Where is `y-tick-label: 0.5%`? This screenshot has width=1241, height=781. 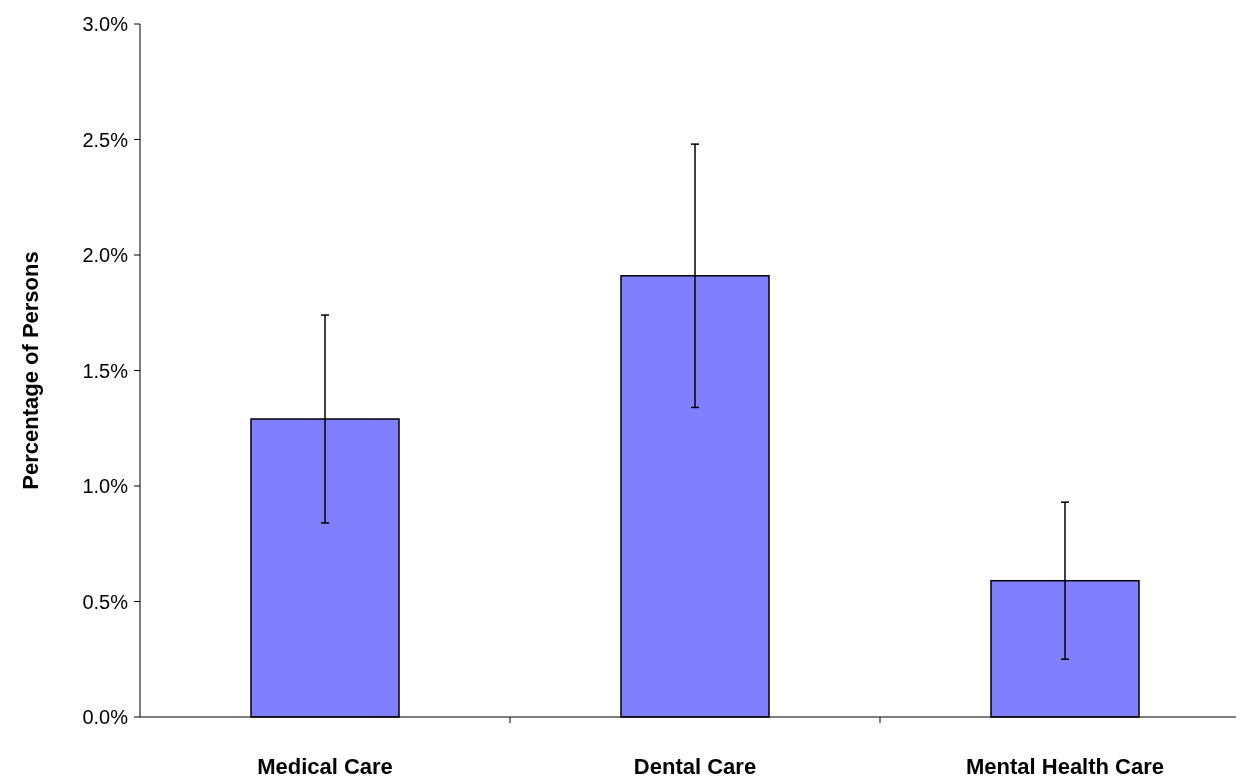
y-tick-label: 0.5% is located at coordinates (105, 601).